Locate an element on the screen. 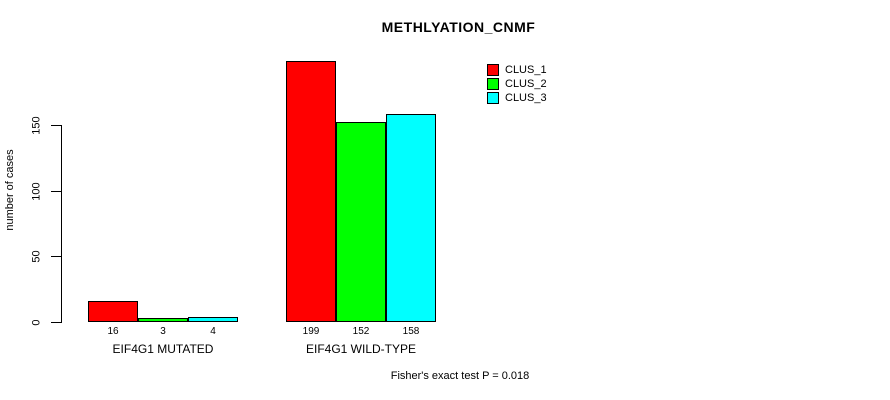 The width and height of the screenshot is (890, 400). legend-row-clus-1: CLUS_1 is located at coordinates (517, 70).